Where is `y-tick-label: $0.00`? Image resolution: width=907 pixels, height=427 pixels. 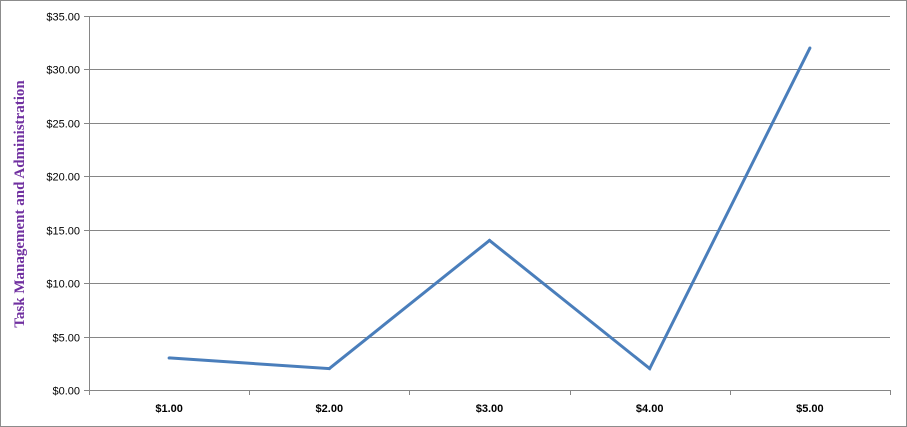
y-tick-label: $0.00 is located at coordinates (66, 392).